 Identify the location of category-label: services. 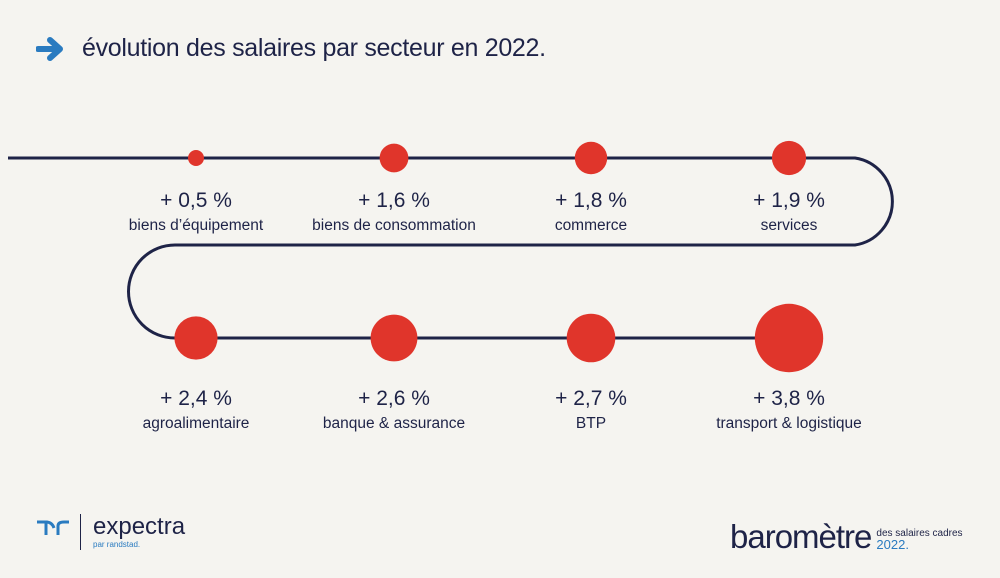
(789, 225).